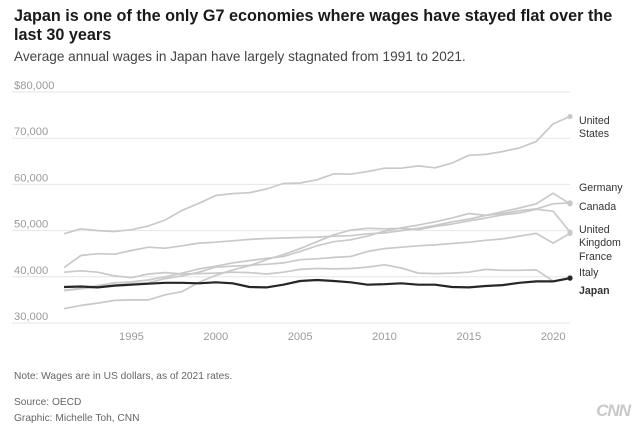 The width and height of the screenshot is (640, 435). Describe the element at coordinates (31, 317) in the screenshot. I see `y-tick-label: 30,000` at that location.